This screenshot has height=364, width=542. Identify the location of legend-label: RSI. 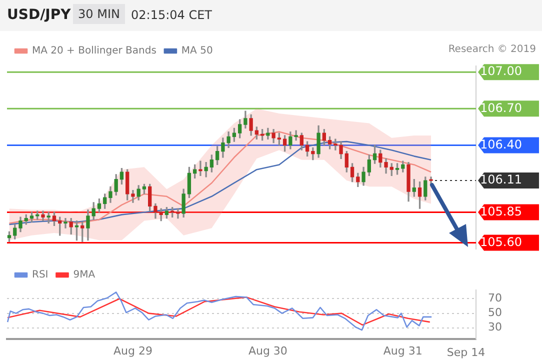
(40, 275).